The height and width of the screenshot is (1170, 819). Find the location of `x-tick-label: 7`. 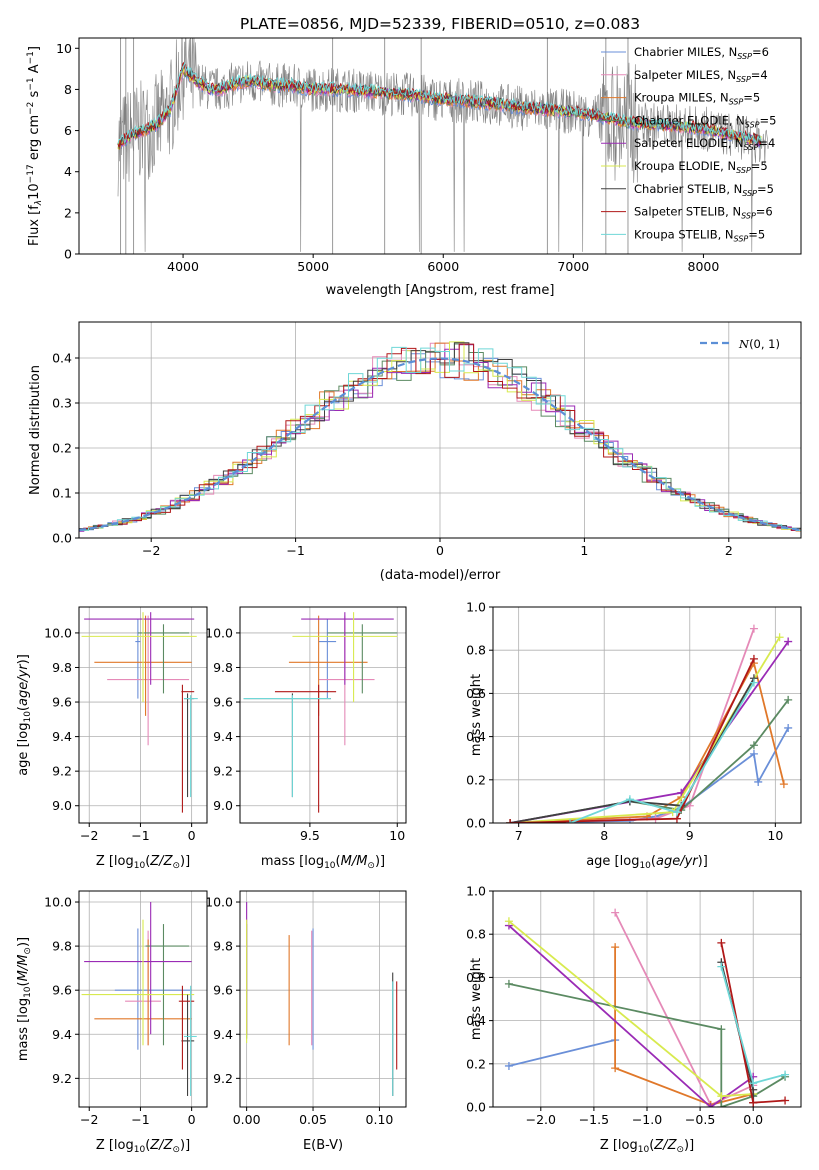

x-tick-label: 7 is located at coordinates (519, 835).